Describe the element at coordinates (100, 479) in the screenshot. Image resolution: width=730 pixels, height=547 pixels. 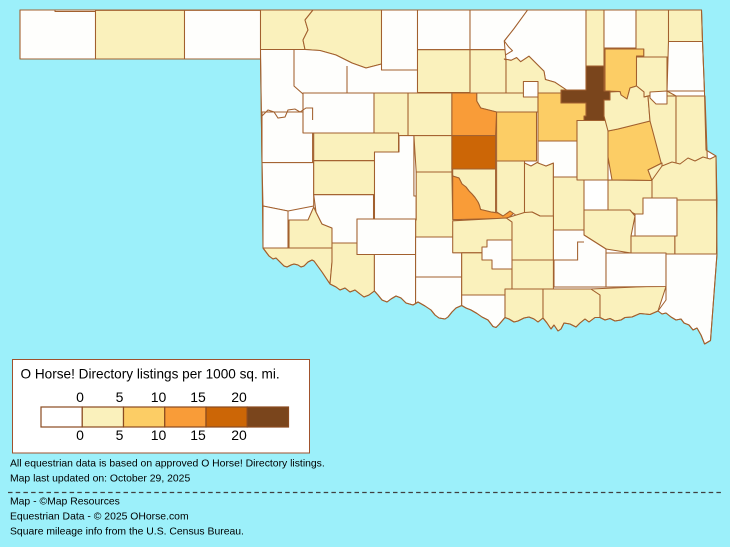
I see `svg-text:Map last updated on: October 2: Map last updated on: October 29, 2025` at that location.